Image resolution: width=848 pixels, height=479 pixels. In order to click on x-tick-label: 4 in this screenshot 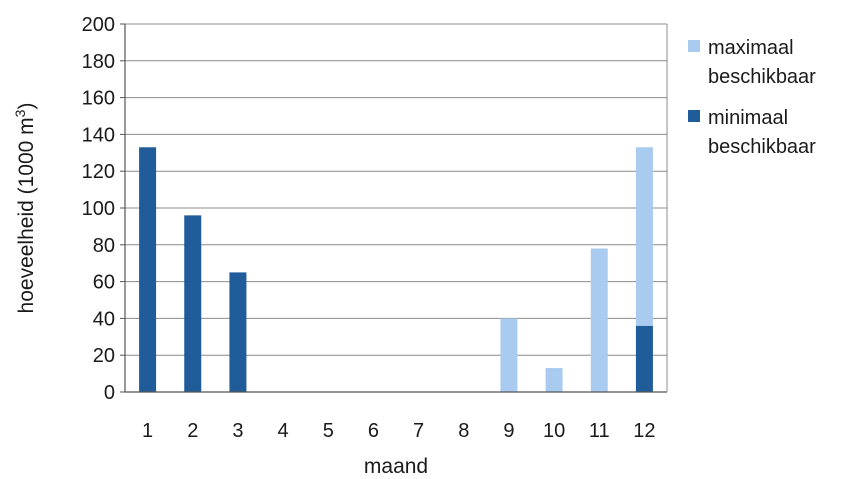, I will do `click(283, 431)`.